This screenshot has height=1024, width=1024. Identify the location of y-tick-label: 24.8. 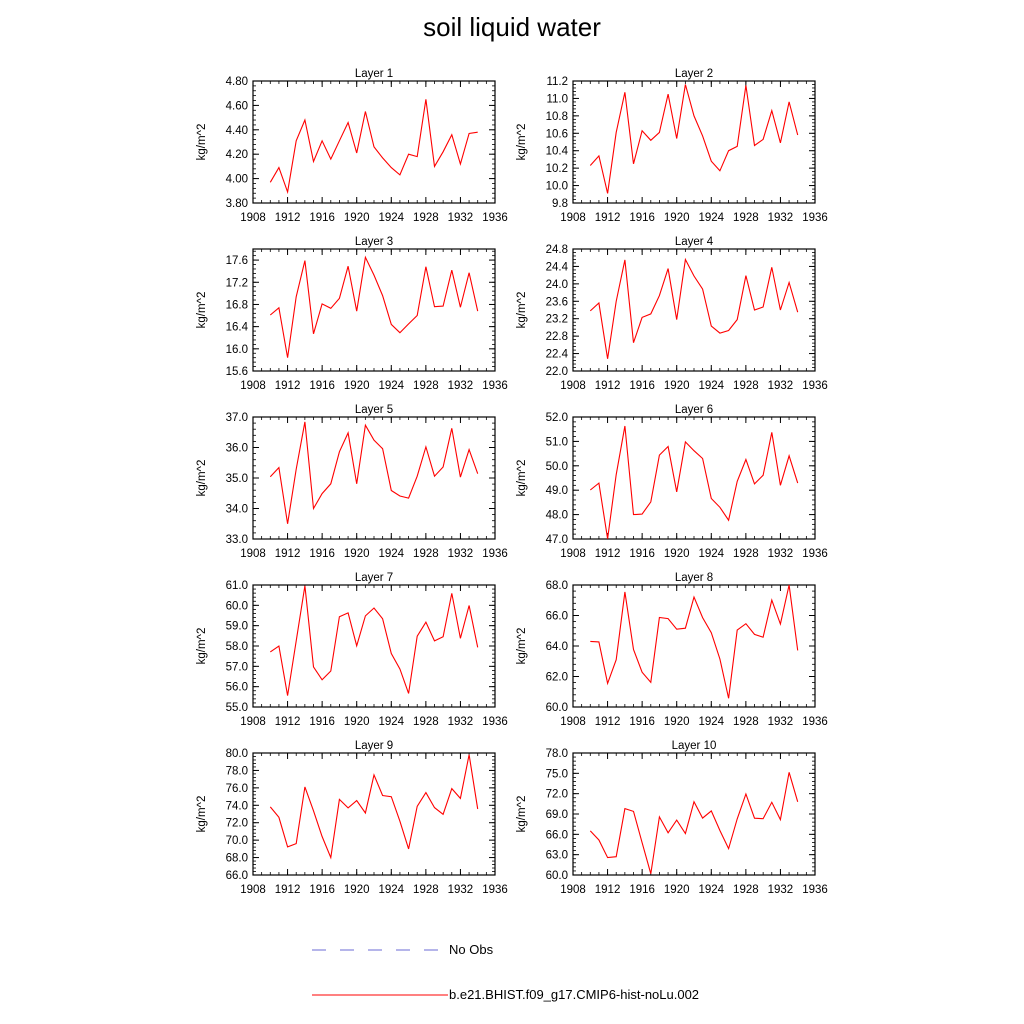
(557, 250).